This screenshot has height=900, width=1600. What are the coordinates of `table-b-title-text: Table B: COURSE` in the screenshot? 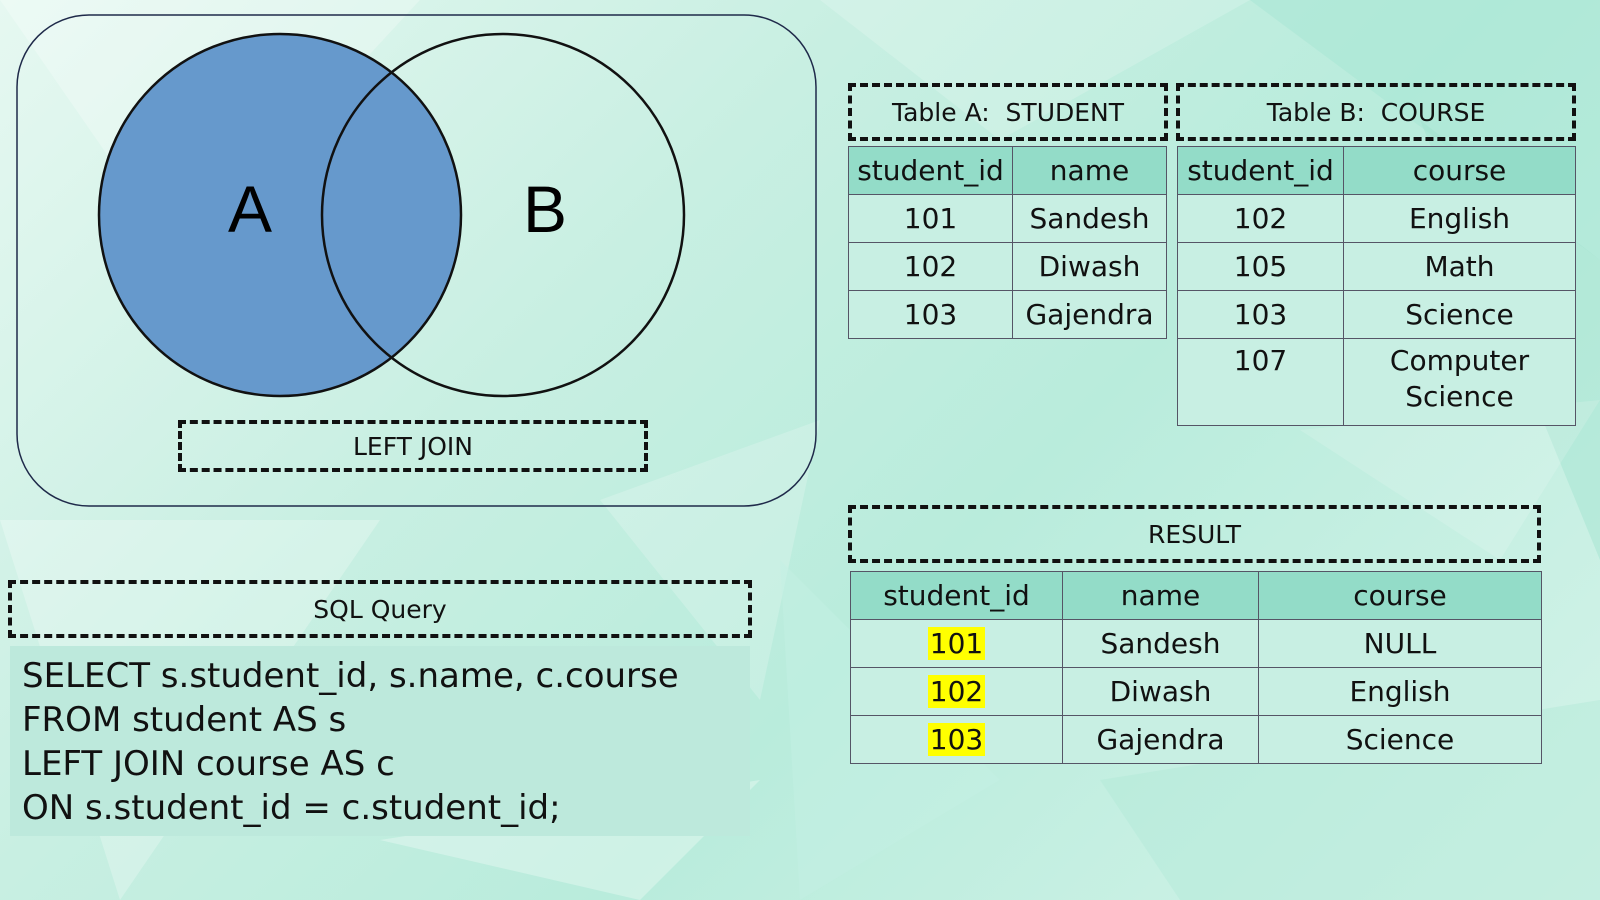 It's located at (1376, 112).